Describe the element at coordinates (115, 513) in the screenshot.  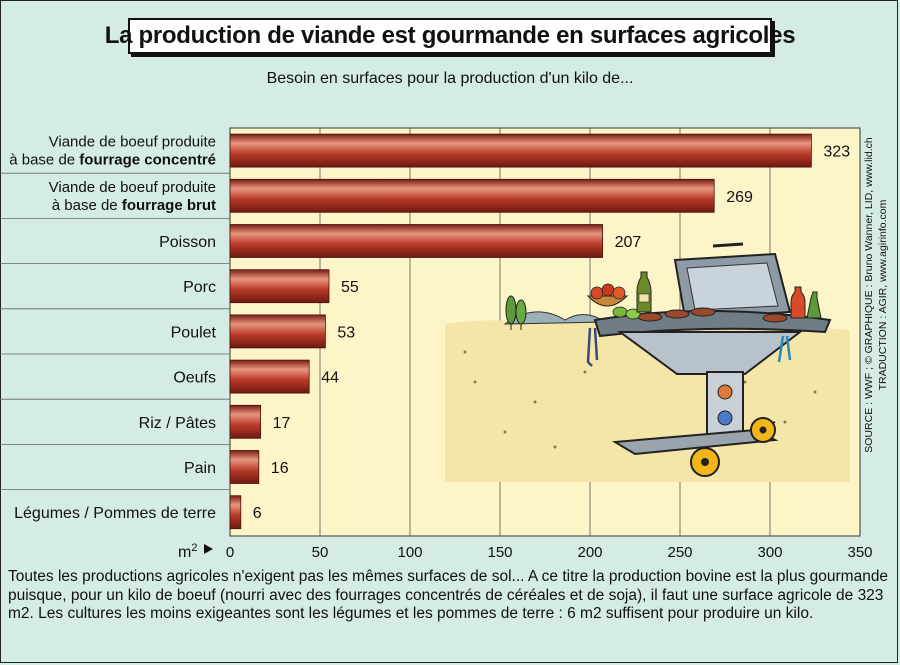
I see `category-label: Légumes / Pommes de terre` at that location.